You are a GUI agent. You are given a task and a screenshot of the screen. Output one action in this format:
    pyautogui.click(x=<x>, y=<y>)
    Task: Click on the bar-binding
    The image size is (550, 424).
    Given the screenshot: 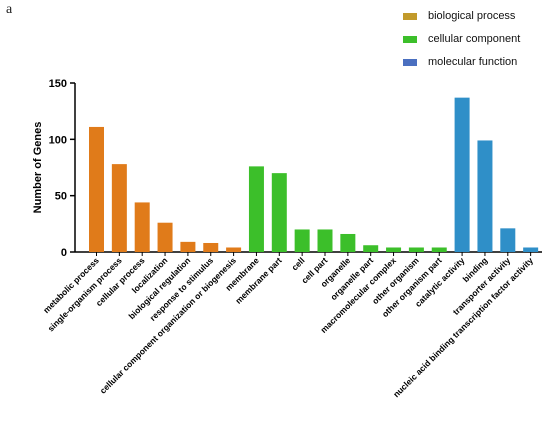 What is the action you would take?
    pyautogui.click(x=485, y=196)
    